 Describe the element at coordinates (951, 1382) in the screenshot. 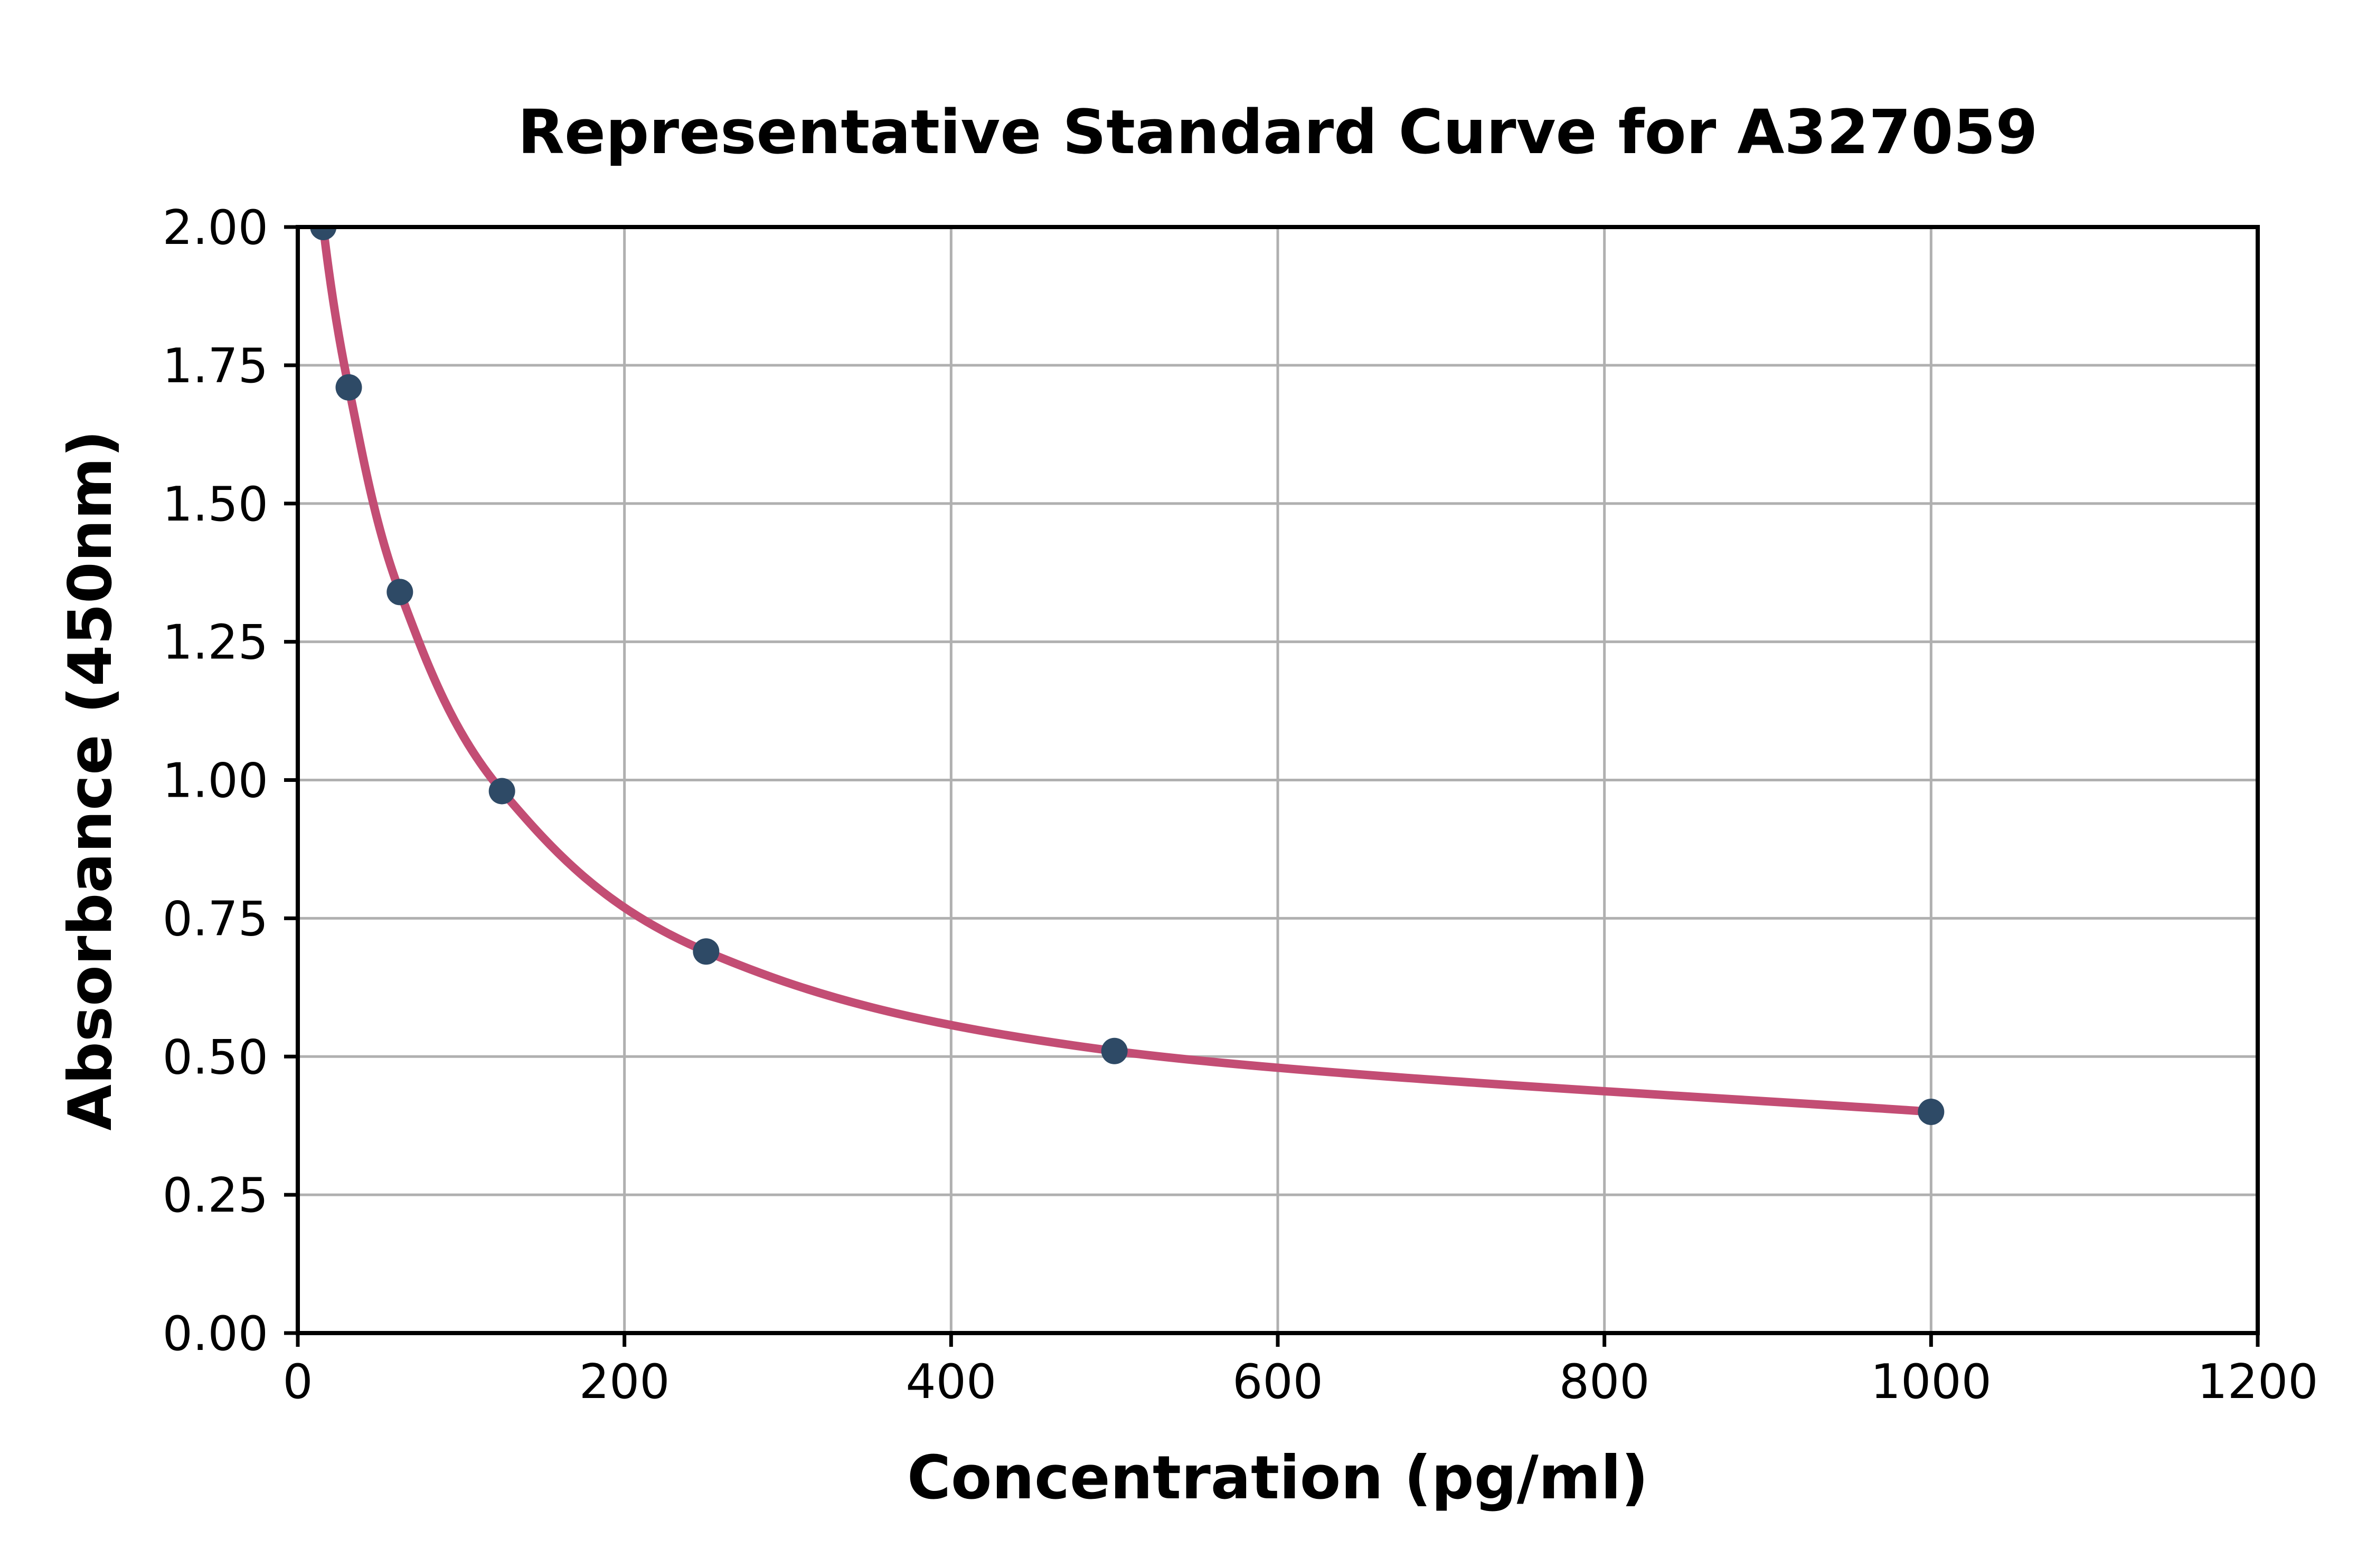

I see `x-tick-label: 400` at that location.